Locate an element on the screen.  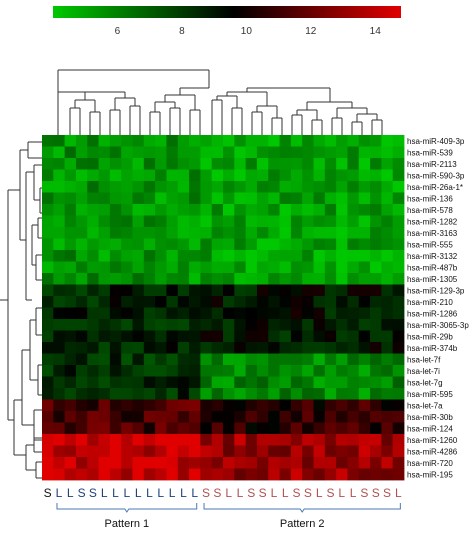
row-label: hsa-miR-210 is located at coordinates (430, 302).